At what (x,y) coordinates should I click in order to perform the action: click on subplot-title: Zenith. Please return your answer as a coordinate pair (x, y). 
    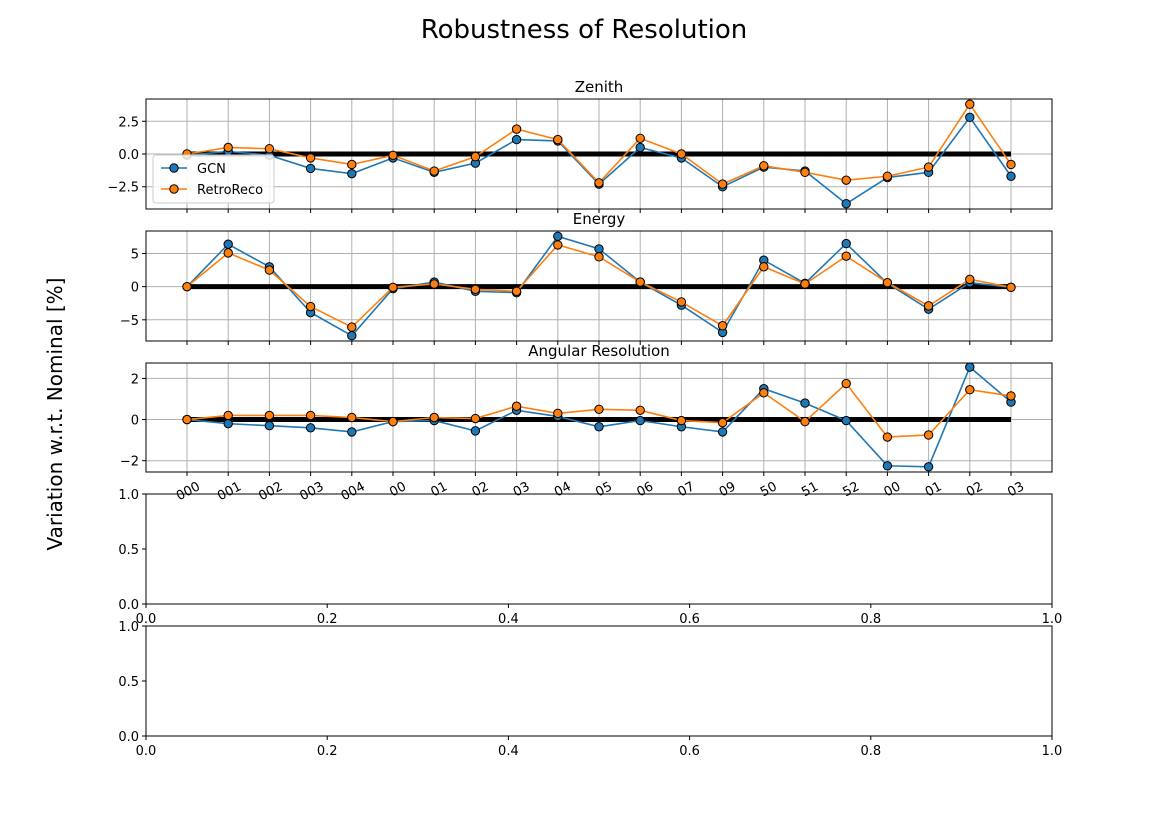
    Looking at the image, I should click on (599, 87).